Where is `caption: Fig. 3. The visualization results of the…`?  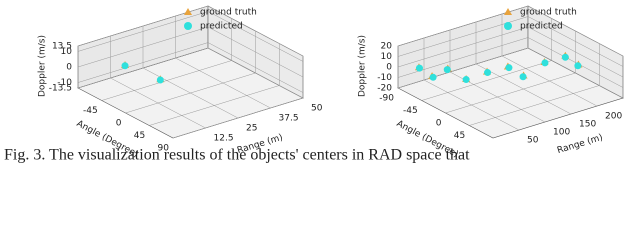
caption: Fig. 3. The visualization results of the… is located at coordinates (237, 155).